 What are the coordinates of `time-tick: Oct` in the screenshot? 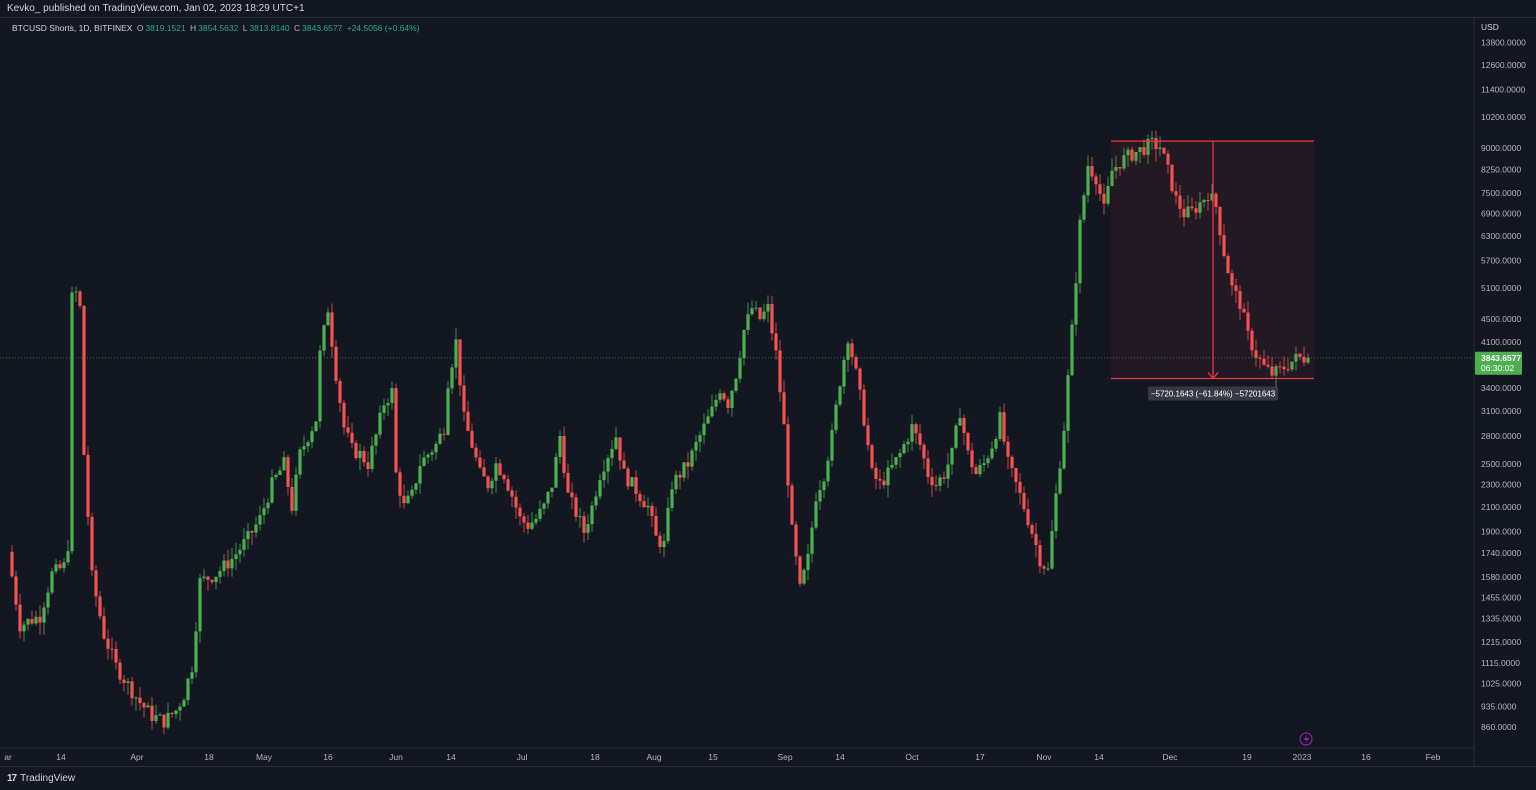 It's located at (912, 757).